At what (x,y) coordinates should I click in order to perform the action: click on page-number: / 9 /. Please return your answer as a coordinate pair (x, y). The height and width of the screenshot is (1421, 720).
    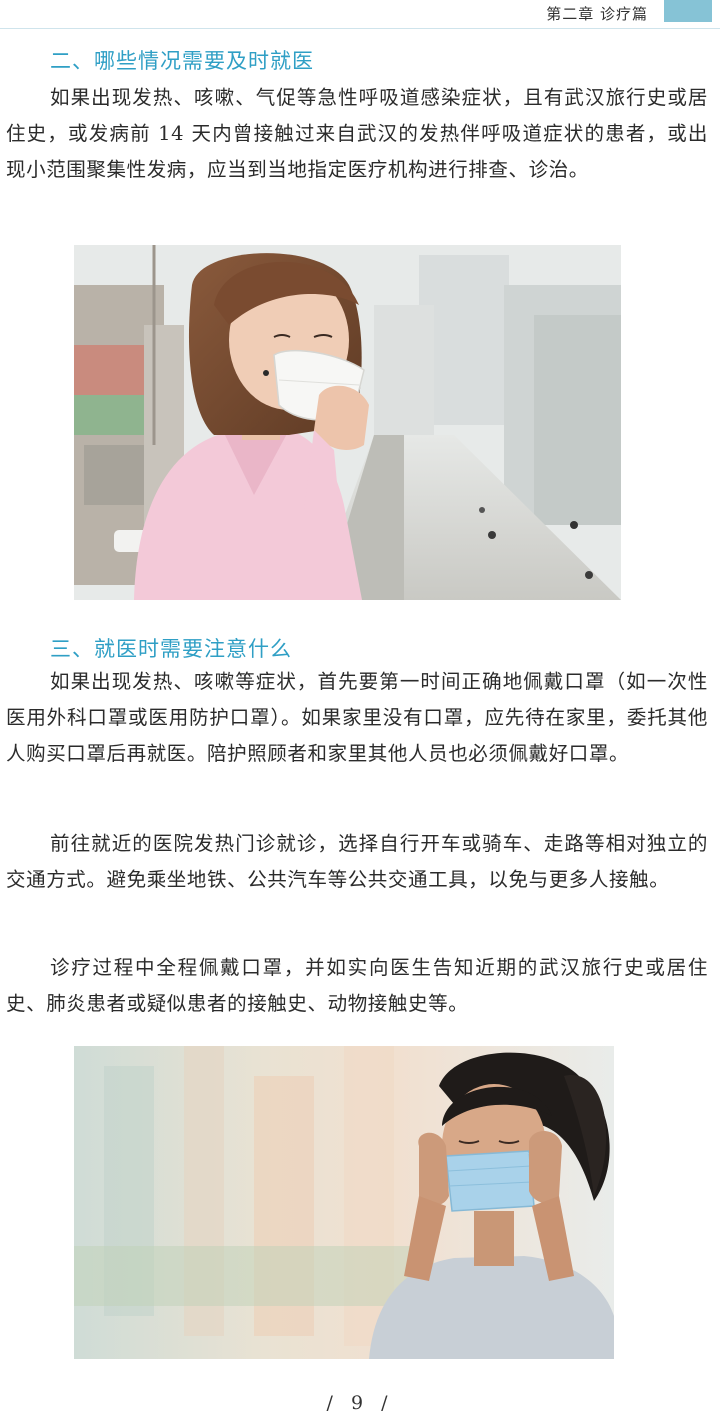
    Looking at the image, I should click on (360, 1403).